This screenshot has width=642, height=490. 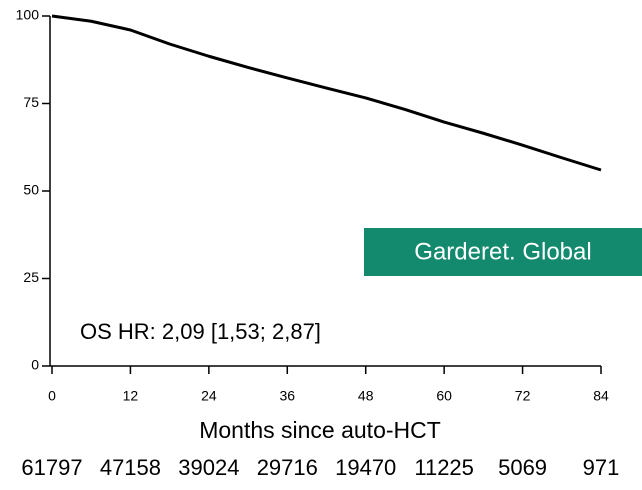 I want to click on at-risk-count: 11225, so click(x=444, y=467).